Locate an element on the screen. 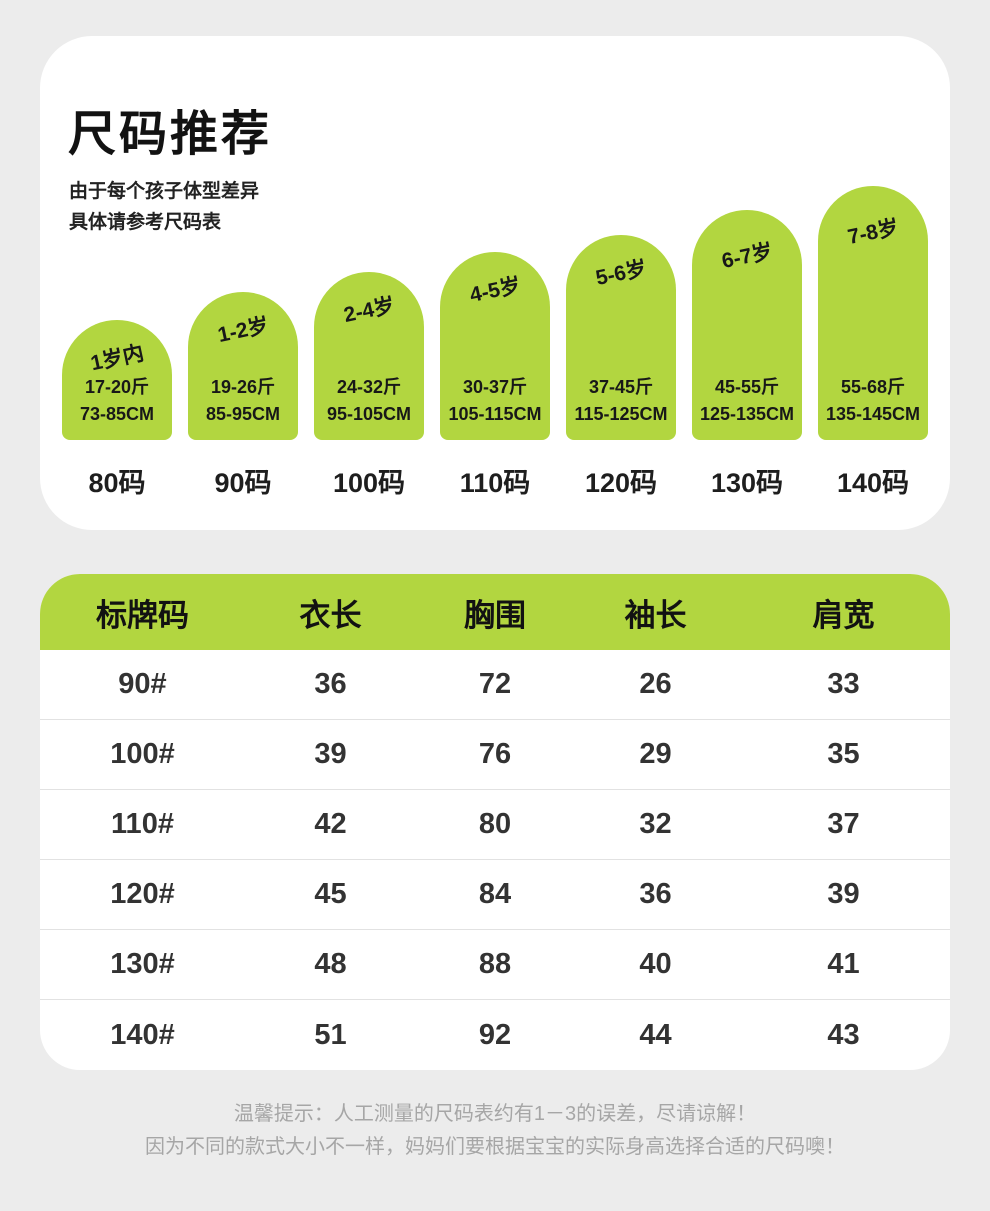  subtitle: 由于每个孩子体型差异 具体请参考尺码表 is located at coordinates (164, 207).